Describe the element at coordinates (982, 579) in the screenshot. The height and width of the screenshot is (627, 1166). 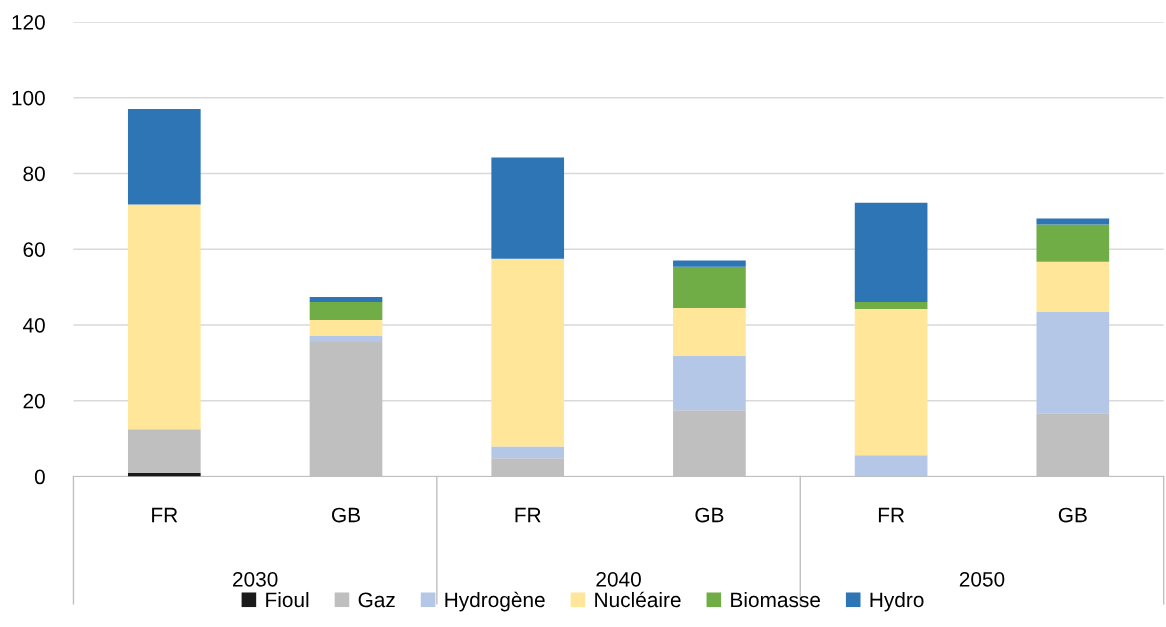
I see `text: 2050` at that location.